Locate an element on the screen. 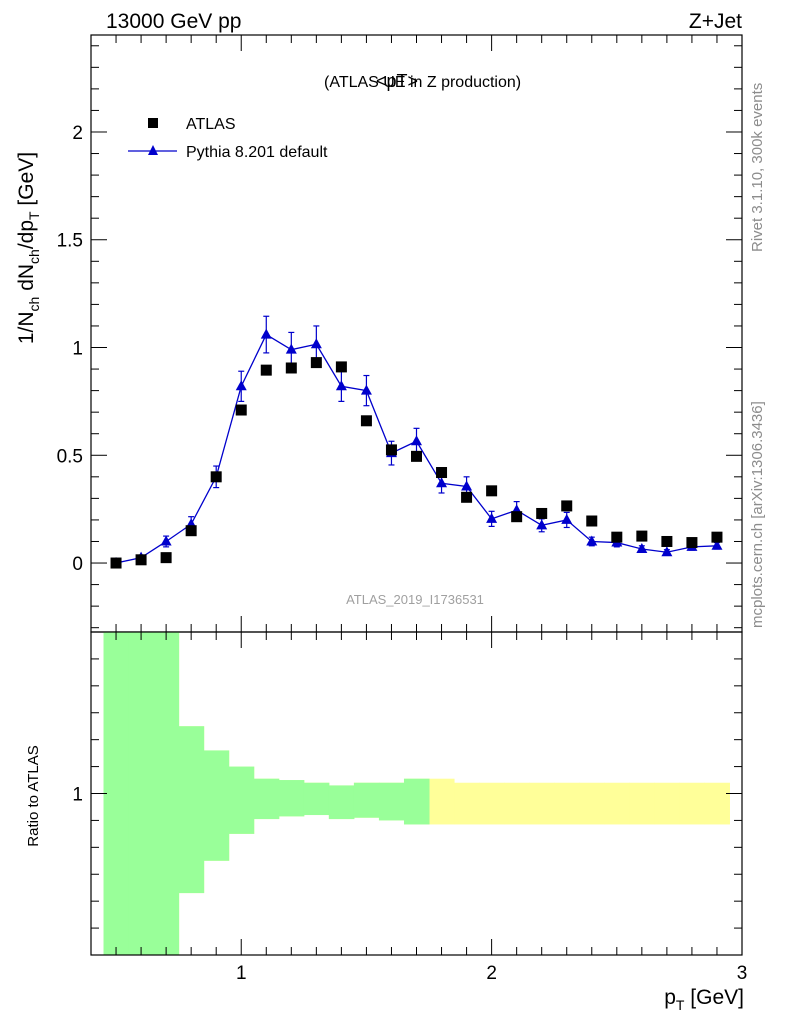 The height and width of the screenshot is (1024, 786). main-ylabel: 1/Nch dNch/dpT [GeV] is located at coordinates (28, 248).